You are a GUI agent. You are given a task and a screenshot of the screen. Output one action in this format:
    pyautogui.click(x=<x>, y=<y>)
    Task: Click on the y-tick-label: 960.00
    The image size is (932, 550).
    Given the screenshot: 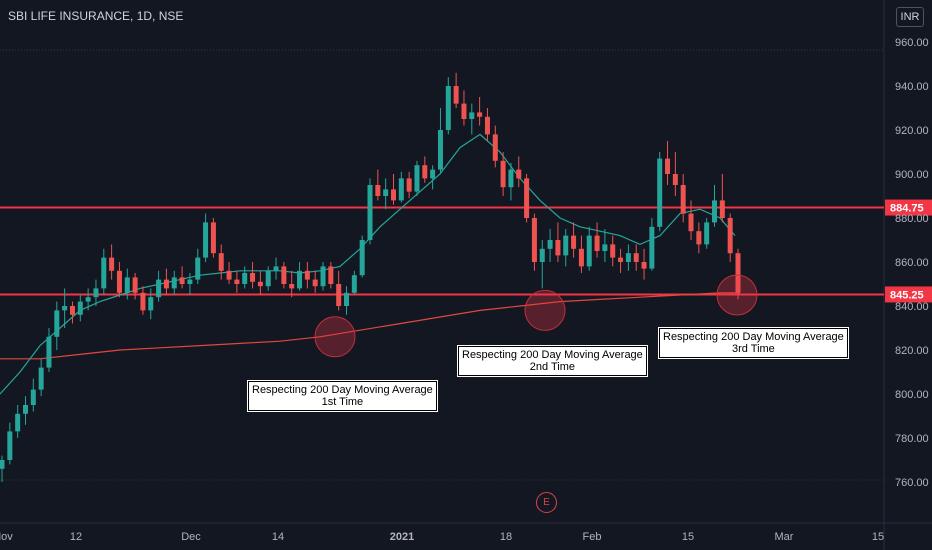 What is the action you would take?
    pyautogui.click(x=912, y=43)
    